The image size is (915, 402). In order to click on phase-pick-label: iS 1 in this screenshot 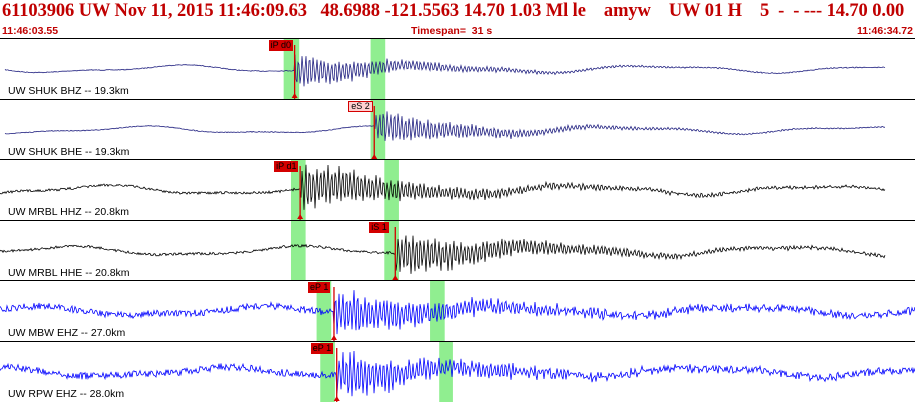, I will do `click(379, 227)`.